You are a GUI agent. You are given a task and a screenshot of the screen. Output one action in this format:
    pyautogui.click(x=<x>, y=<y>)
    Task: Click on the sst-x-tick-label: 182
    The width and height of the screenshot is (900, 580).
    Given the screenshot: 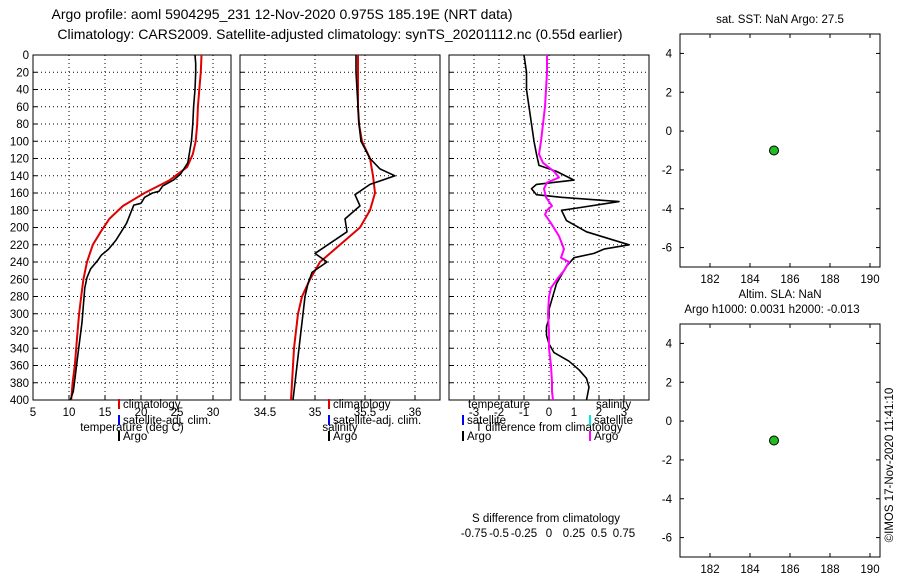 What is the action you would take?
    pyautogui.click(x=709, y=280)
    